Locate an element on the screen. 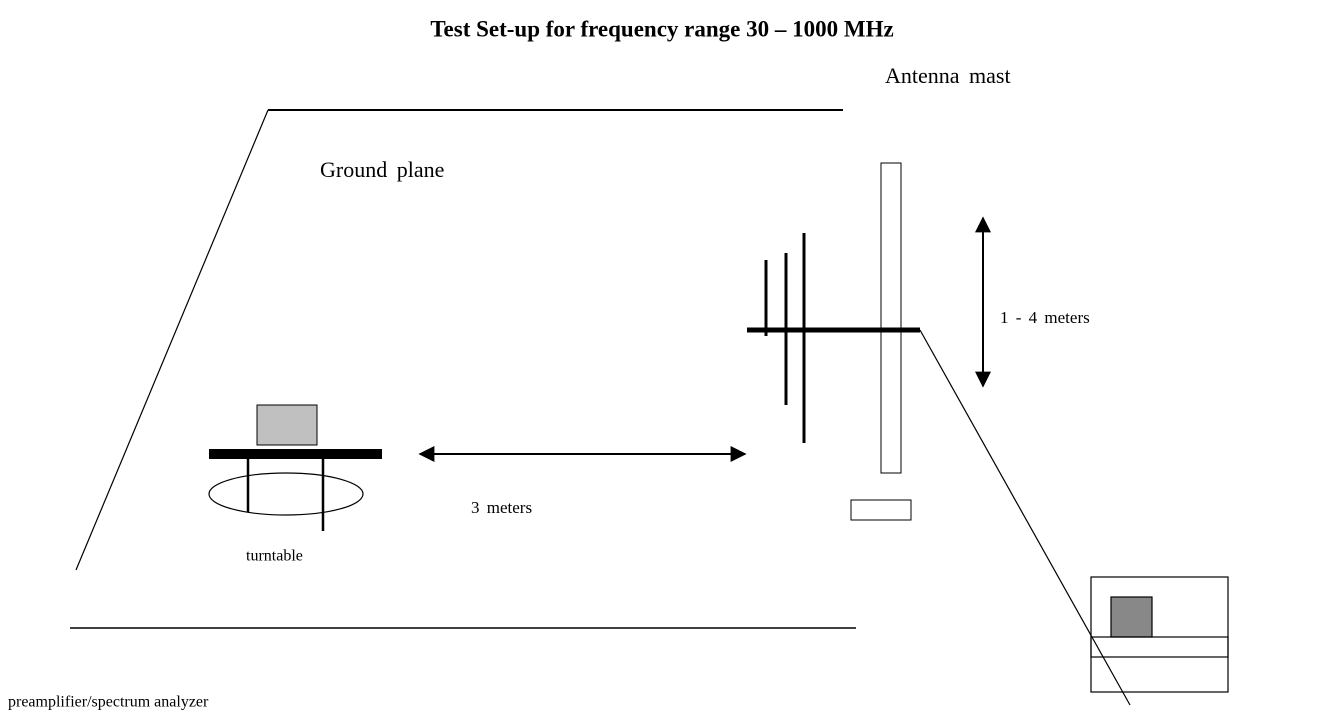 The height and width of the screenshot is (718, 1323). ground-plane-label: Ground plane is located at coordinates (382, 169).